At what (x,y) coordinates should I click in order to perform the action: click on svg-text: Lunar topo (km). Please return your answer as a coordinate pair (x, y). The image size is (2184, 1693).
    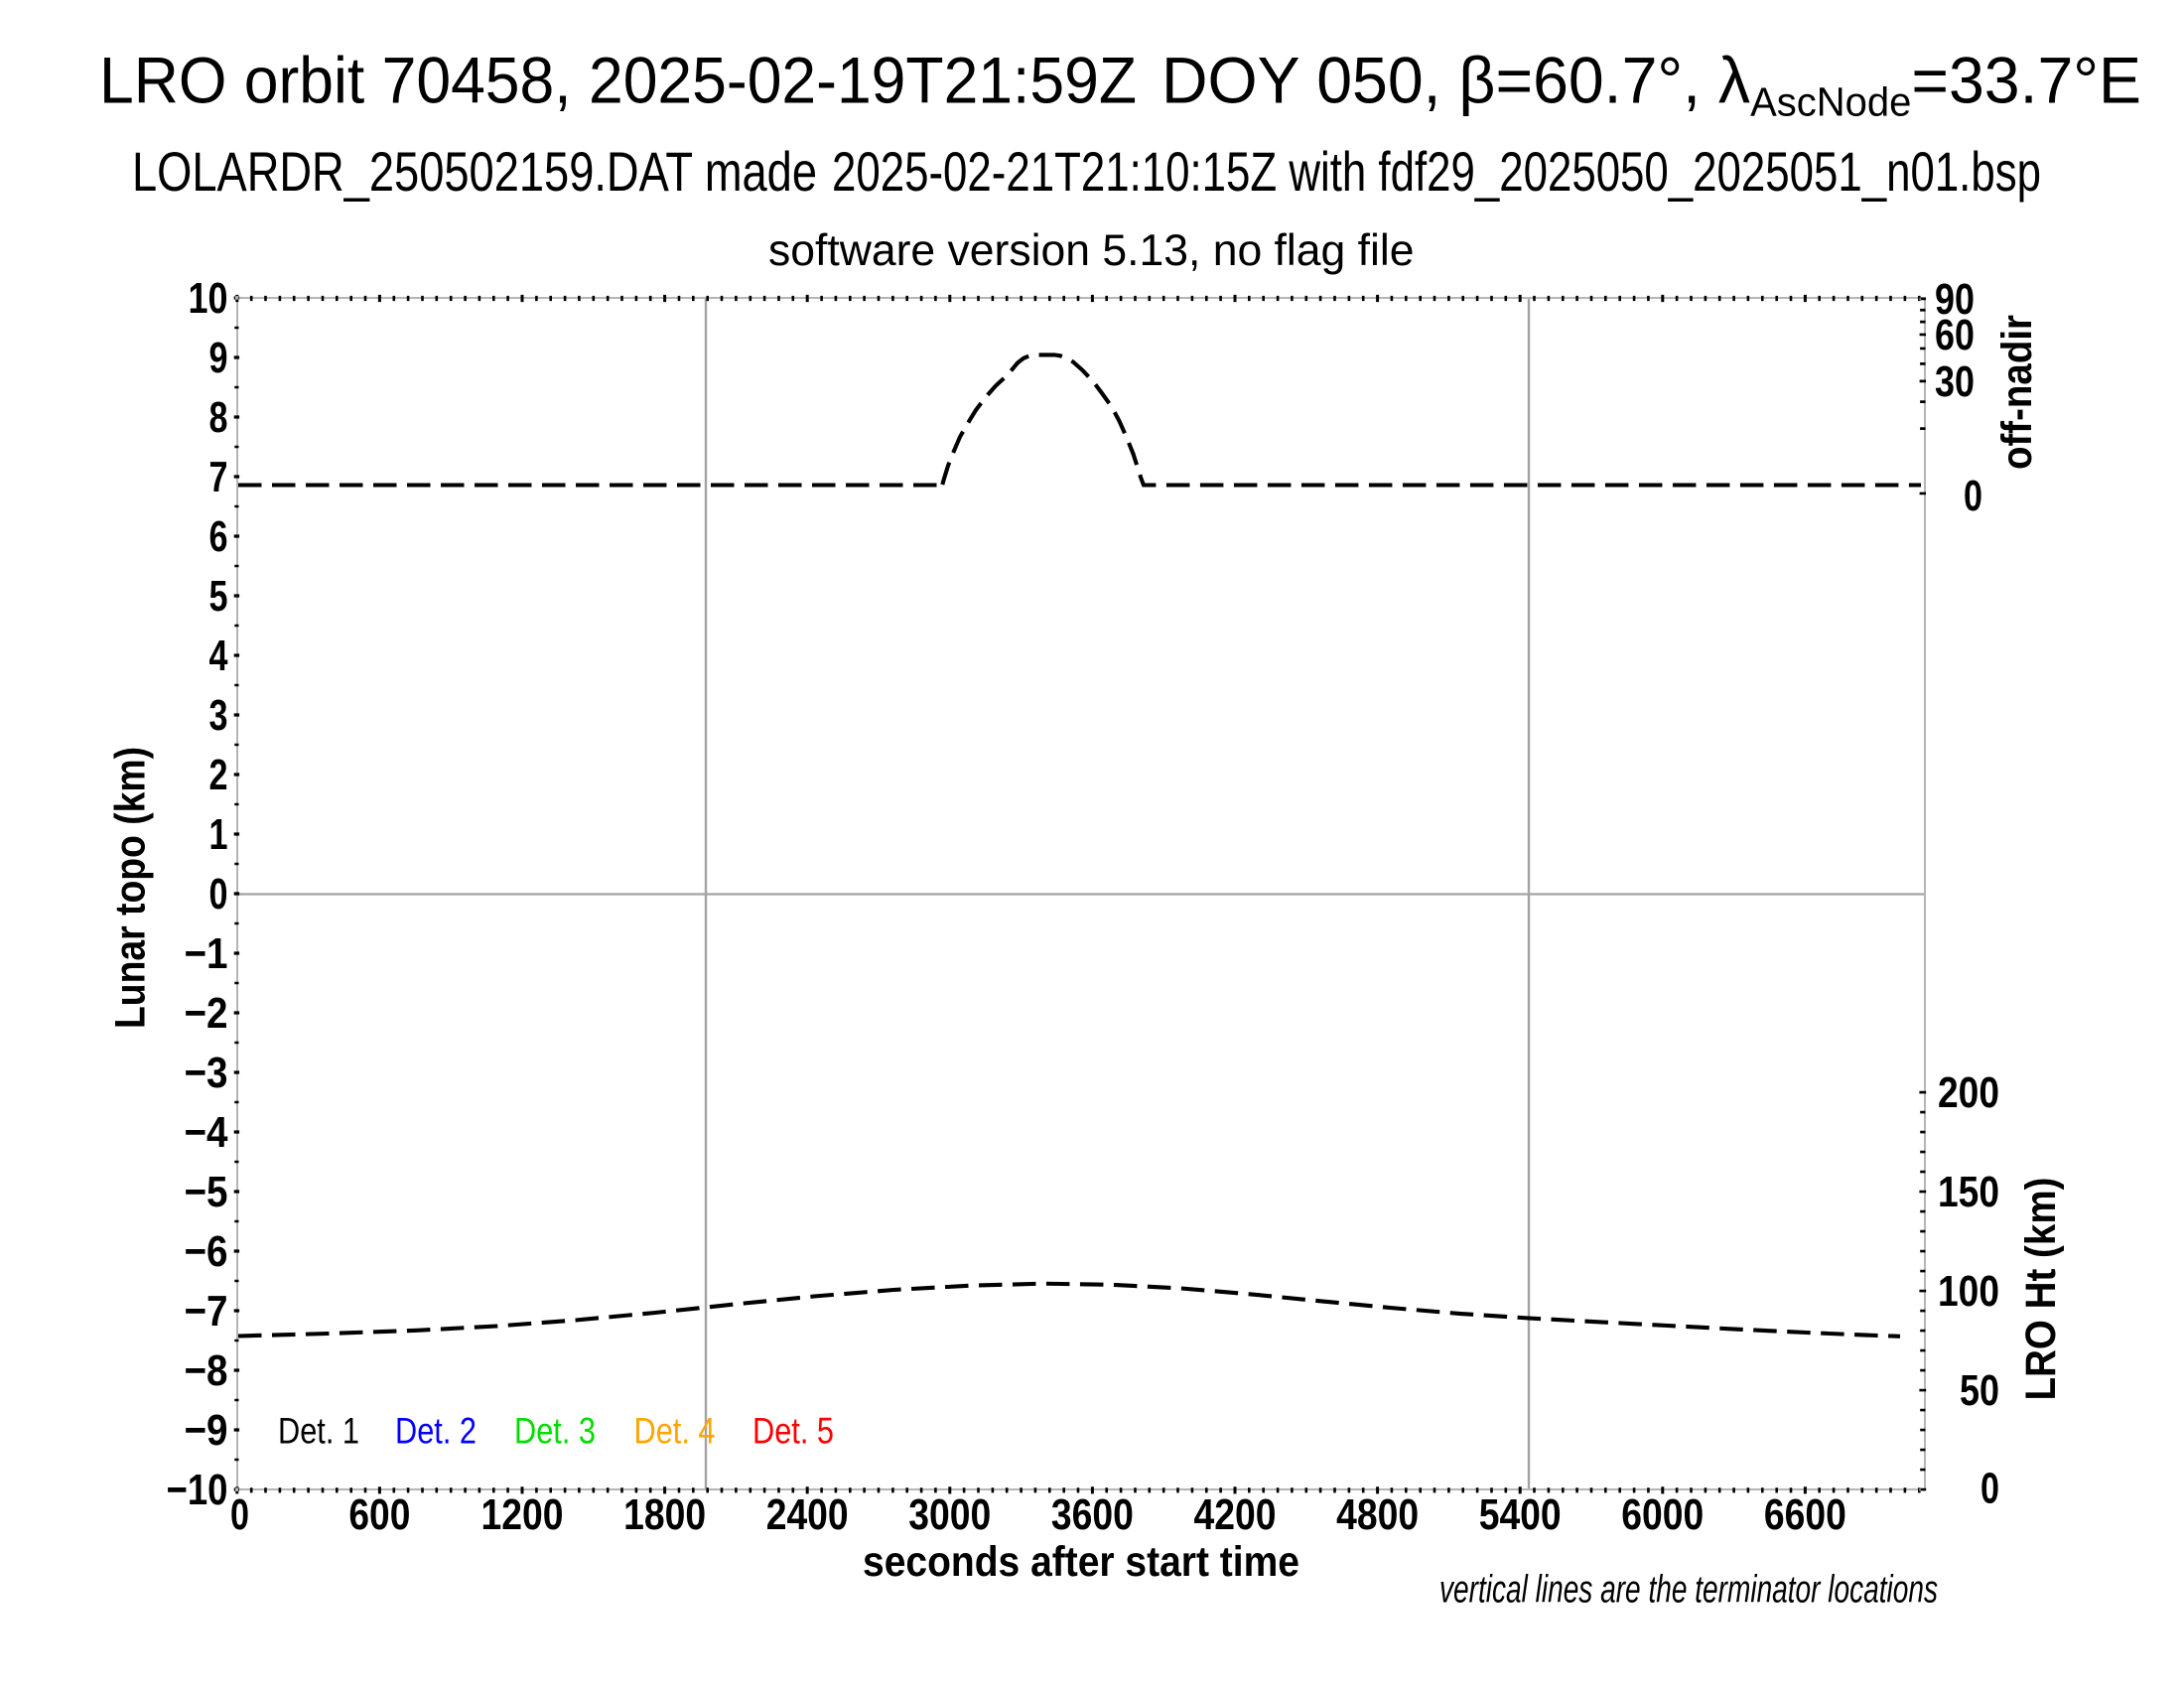
    Looking at the image, I should click on (131, 888).